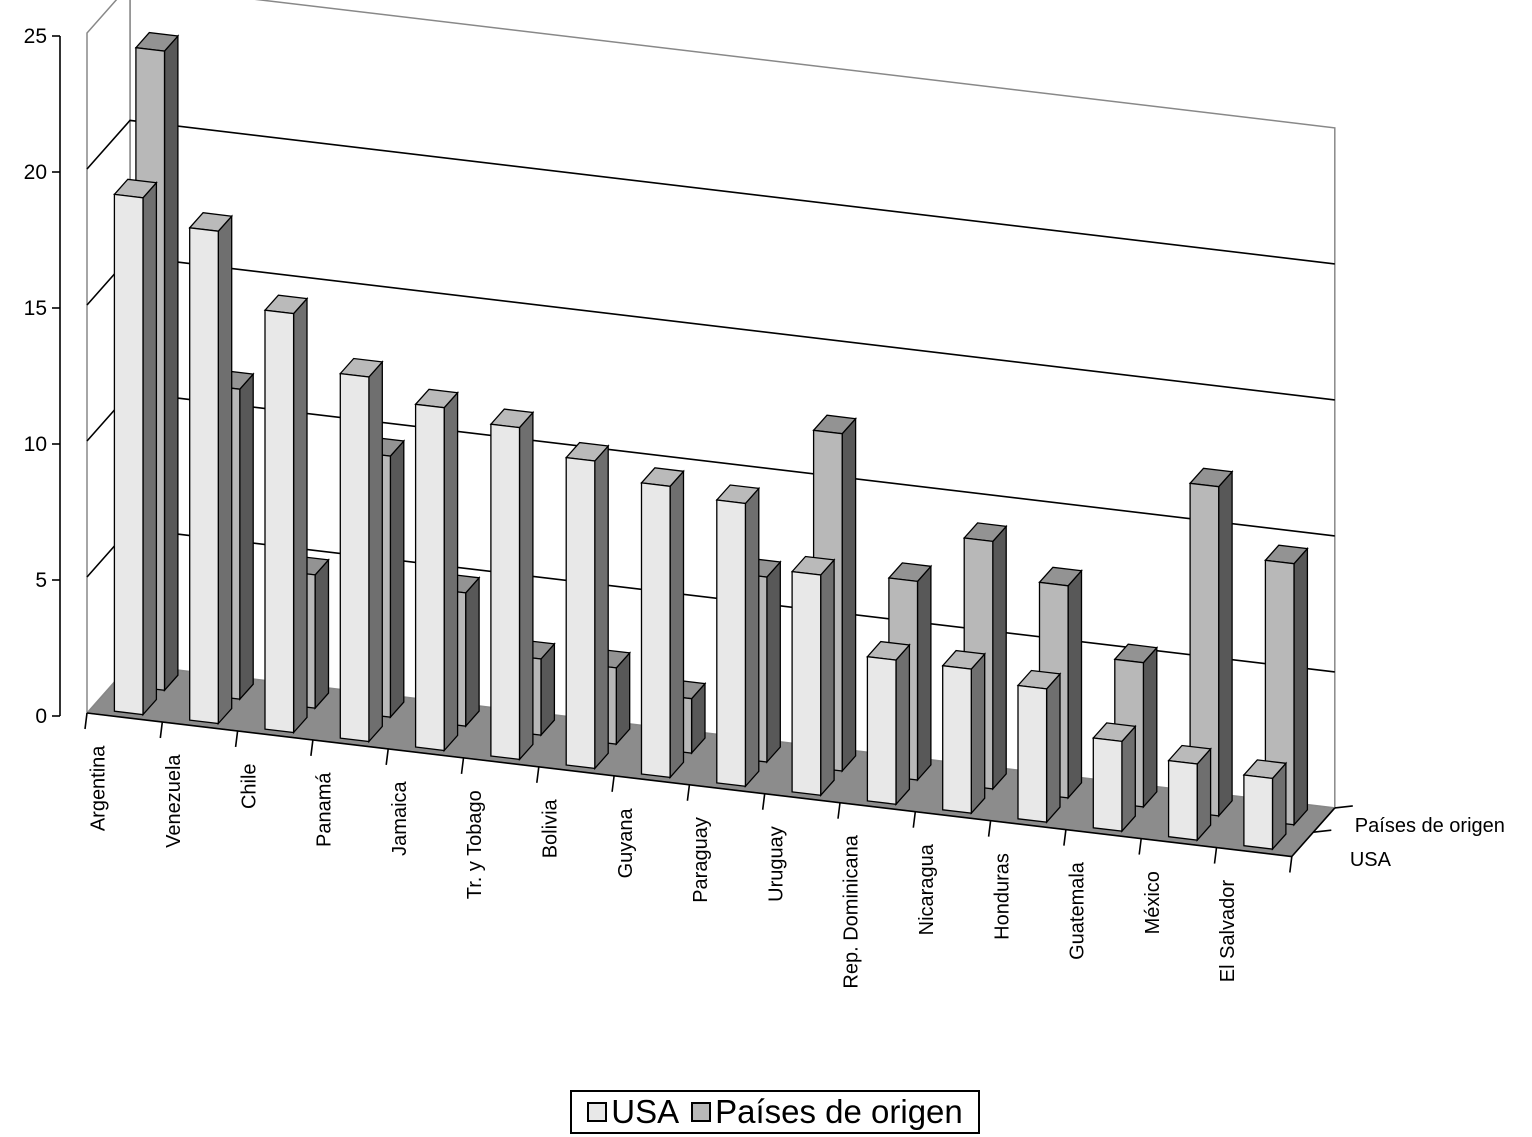  What do you see at coordinates (852, 911) in the screenshot?
I see `x-tick-label-rep-dominicana: Rep. Dominicana` at bounding box center [852, 911].